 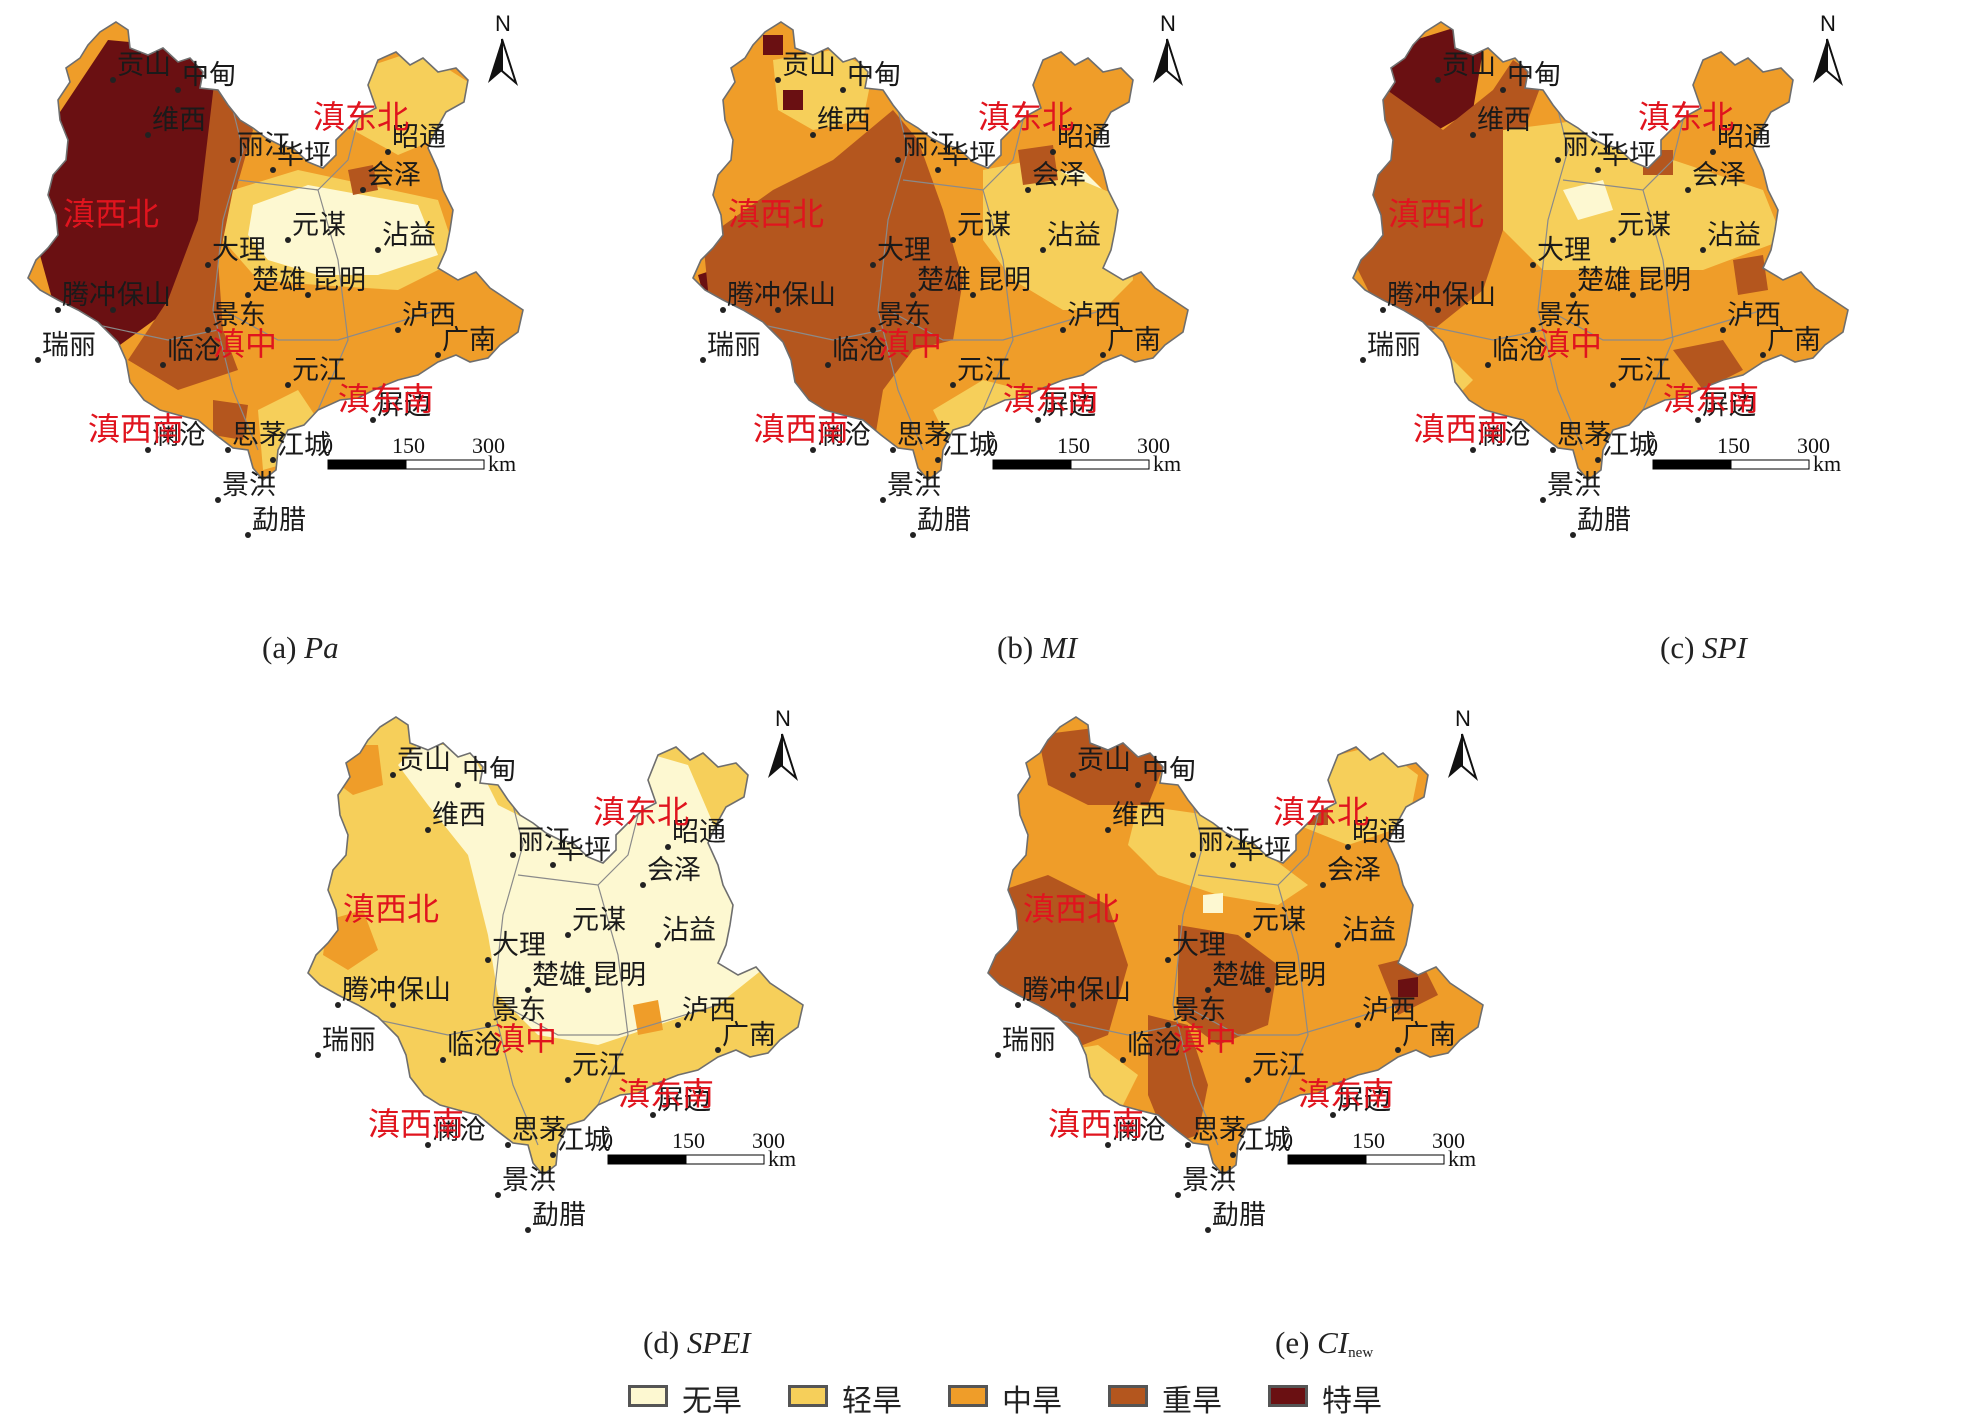 I want to click on city-label: 保山, so click(x=809, y=295).